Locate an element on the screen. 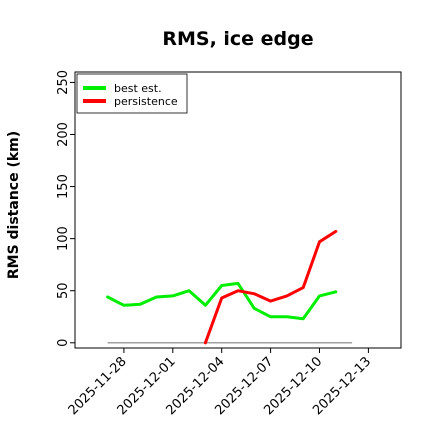 Image resolution: width=440 pixels, height=440 pixels. y-tick-label: 250 is located at coordinates (63, 82).